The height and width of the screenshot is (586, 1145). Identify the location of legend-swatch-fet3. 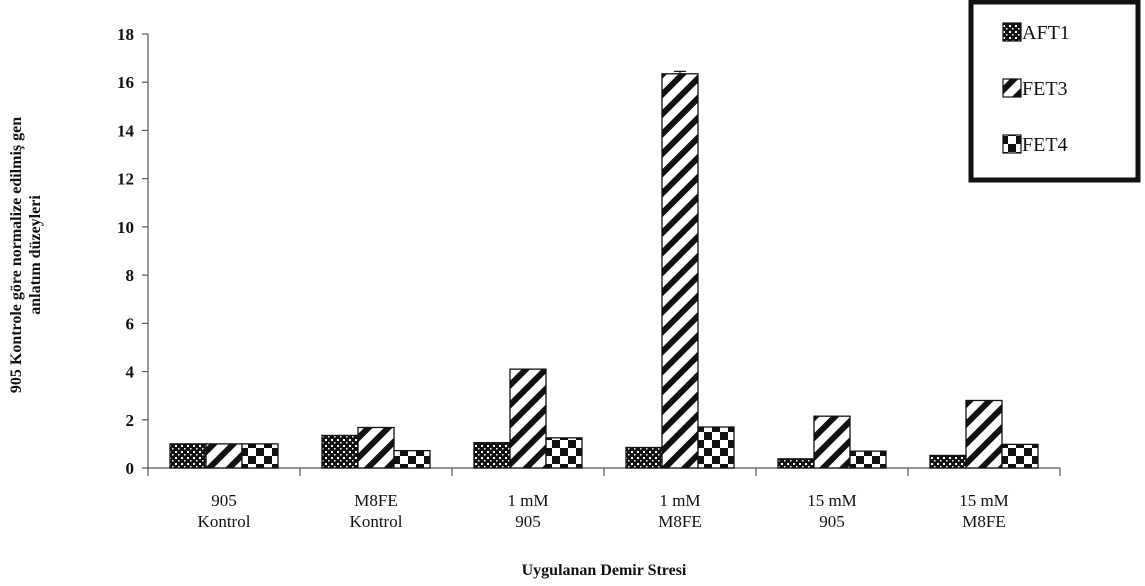
(1012, 88).